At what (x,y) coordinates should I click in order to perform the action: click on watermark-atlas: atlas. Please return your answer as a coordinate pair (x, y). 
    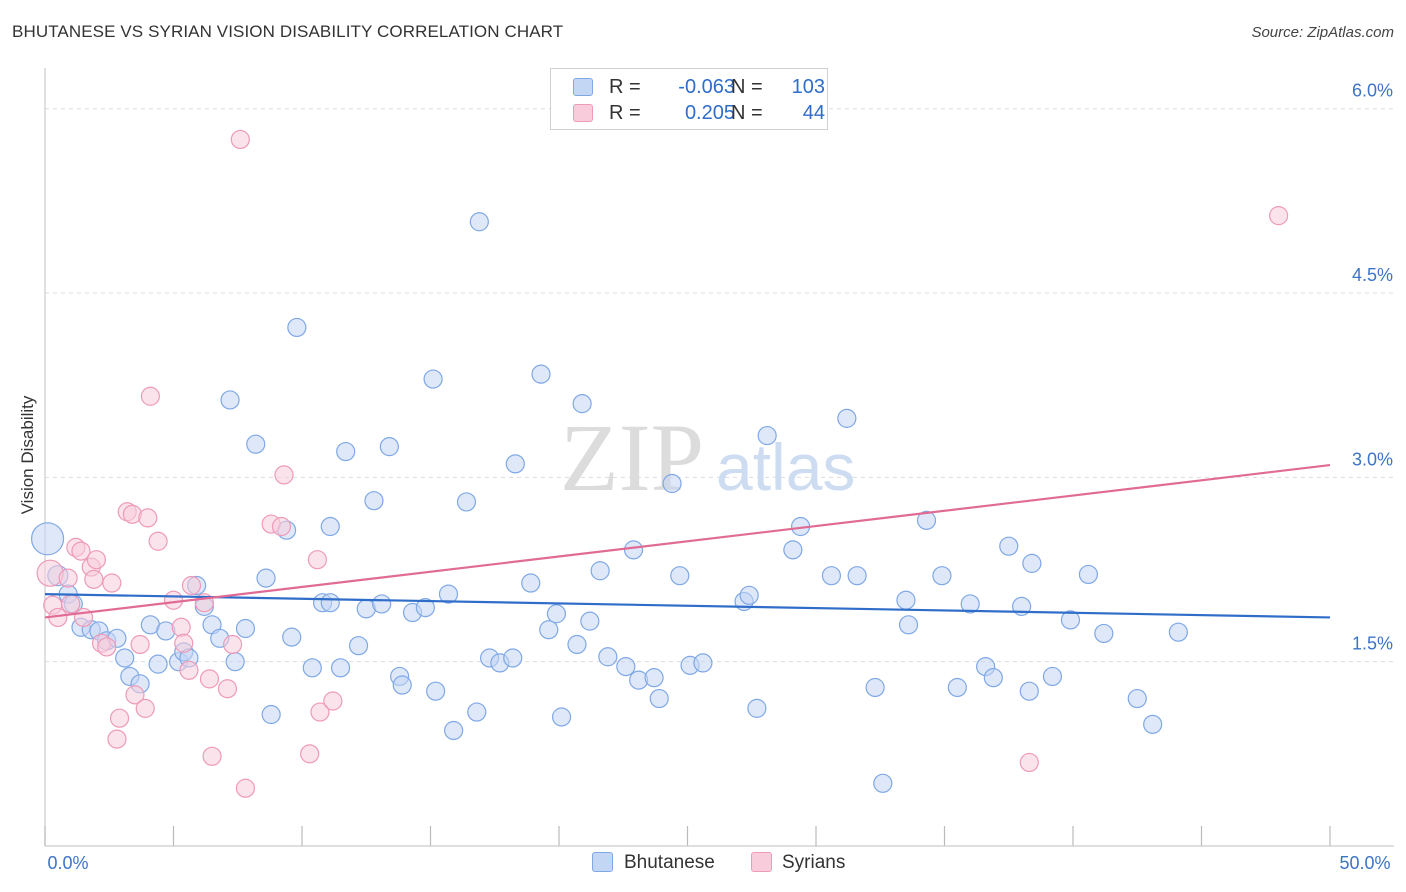
    Looking at the image, I should click on (785, 467).